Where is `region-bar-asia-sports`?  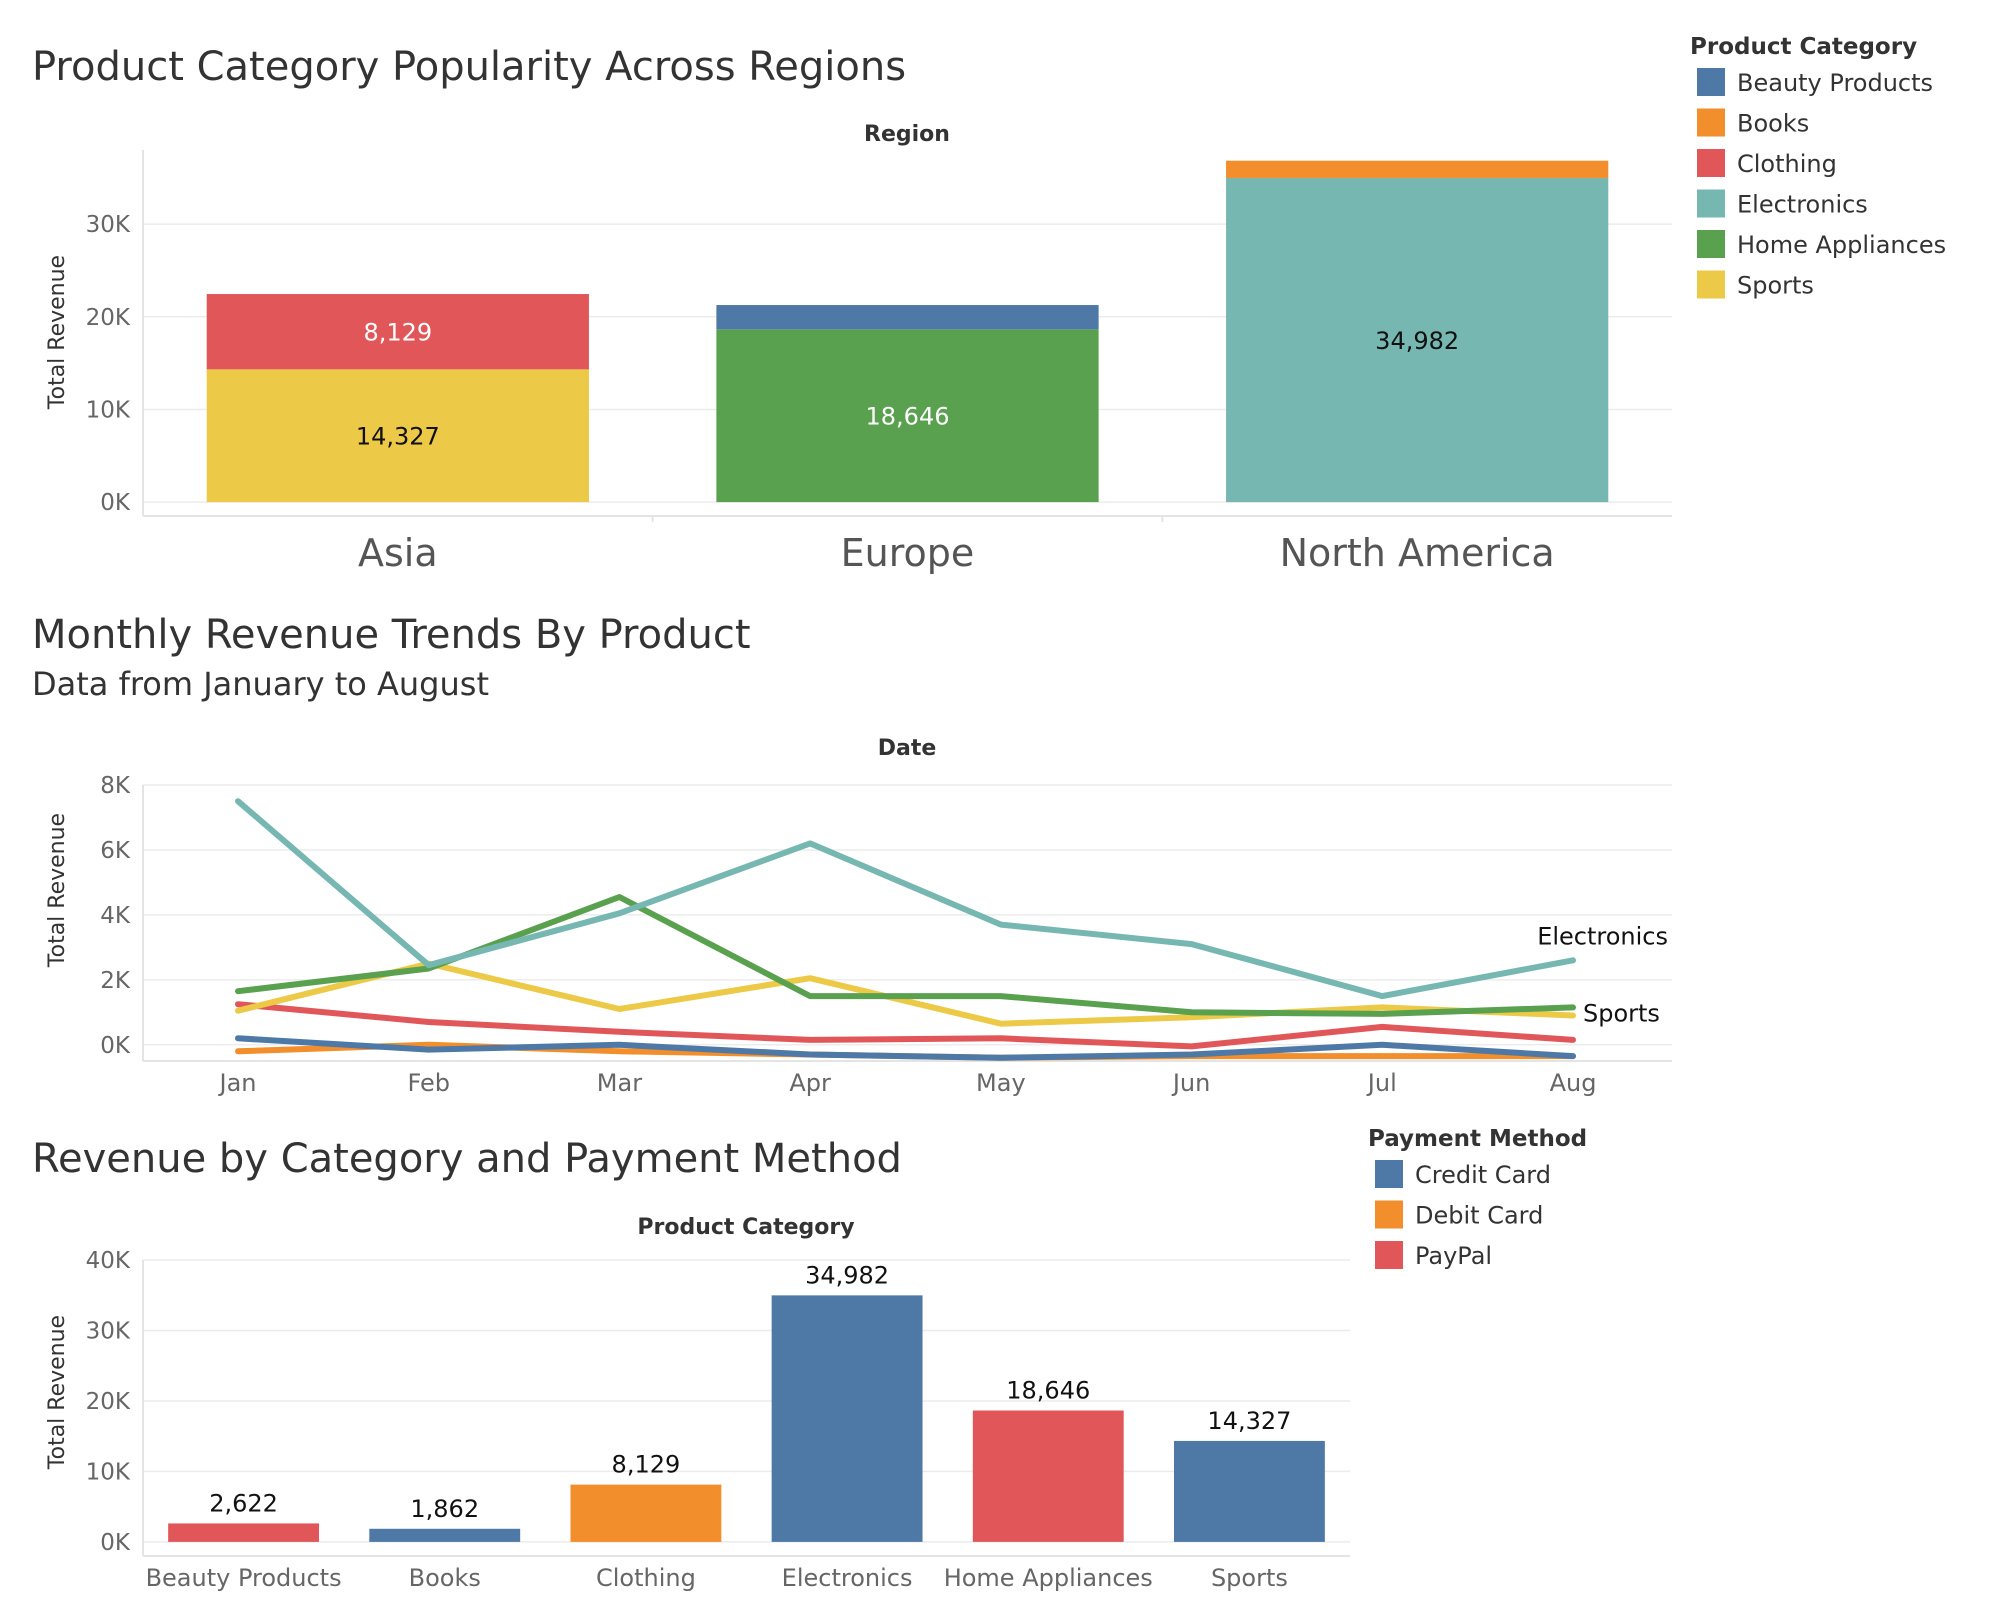
region-bar-asia-sports is located at coordinates (397, 436).